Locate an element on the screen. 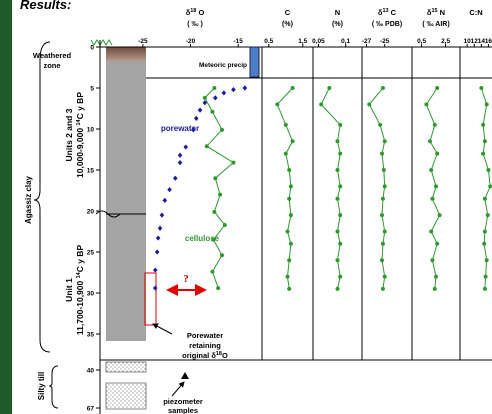 This screenshot has height=414, width=492. label: original δ18O is located at coordinates (205, 355).